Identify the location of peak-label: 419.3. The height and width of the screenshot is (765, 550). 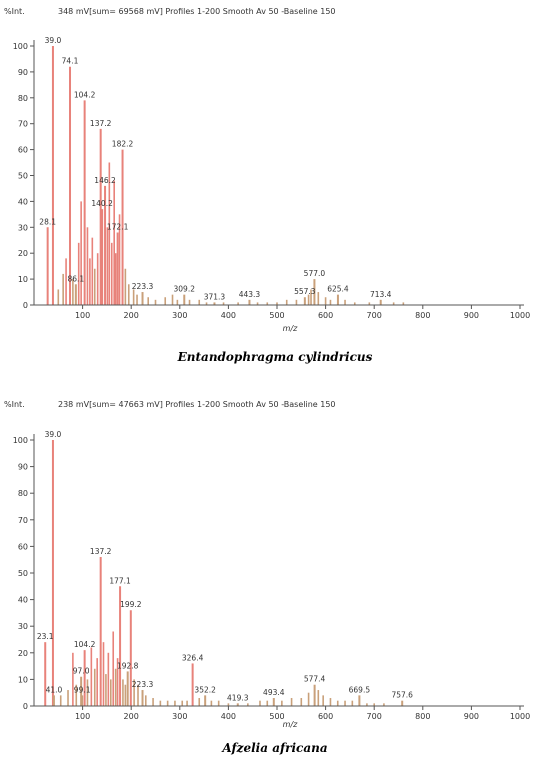
(238, 697).